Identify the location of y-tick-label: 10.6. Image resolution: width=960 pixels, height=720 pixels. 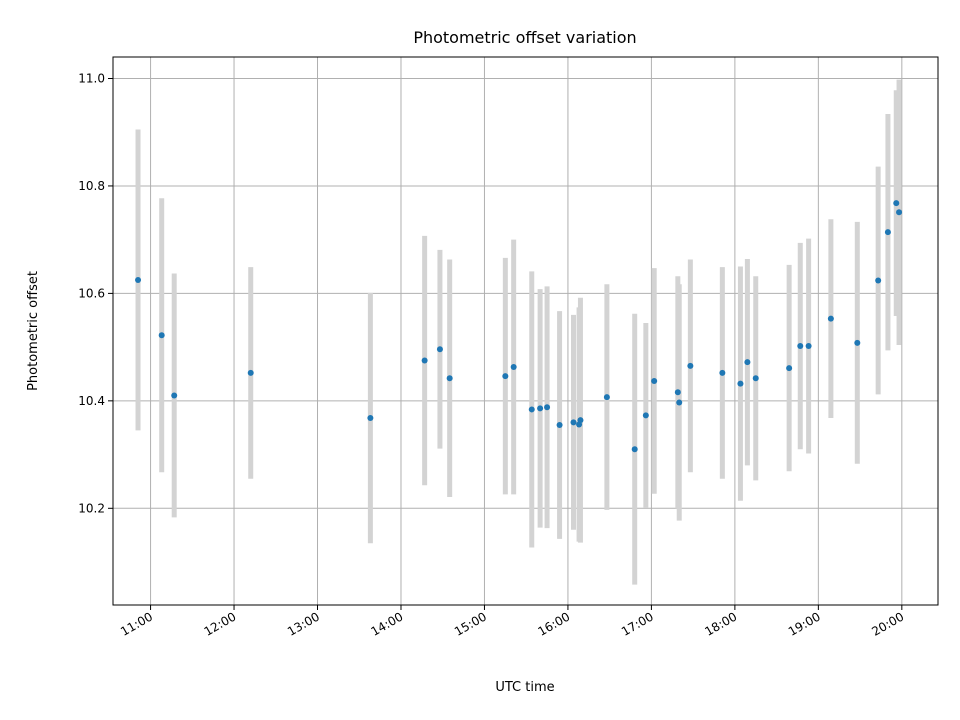
(91, 293).